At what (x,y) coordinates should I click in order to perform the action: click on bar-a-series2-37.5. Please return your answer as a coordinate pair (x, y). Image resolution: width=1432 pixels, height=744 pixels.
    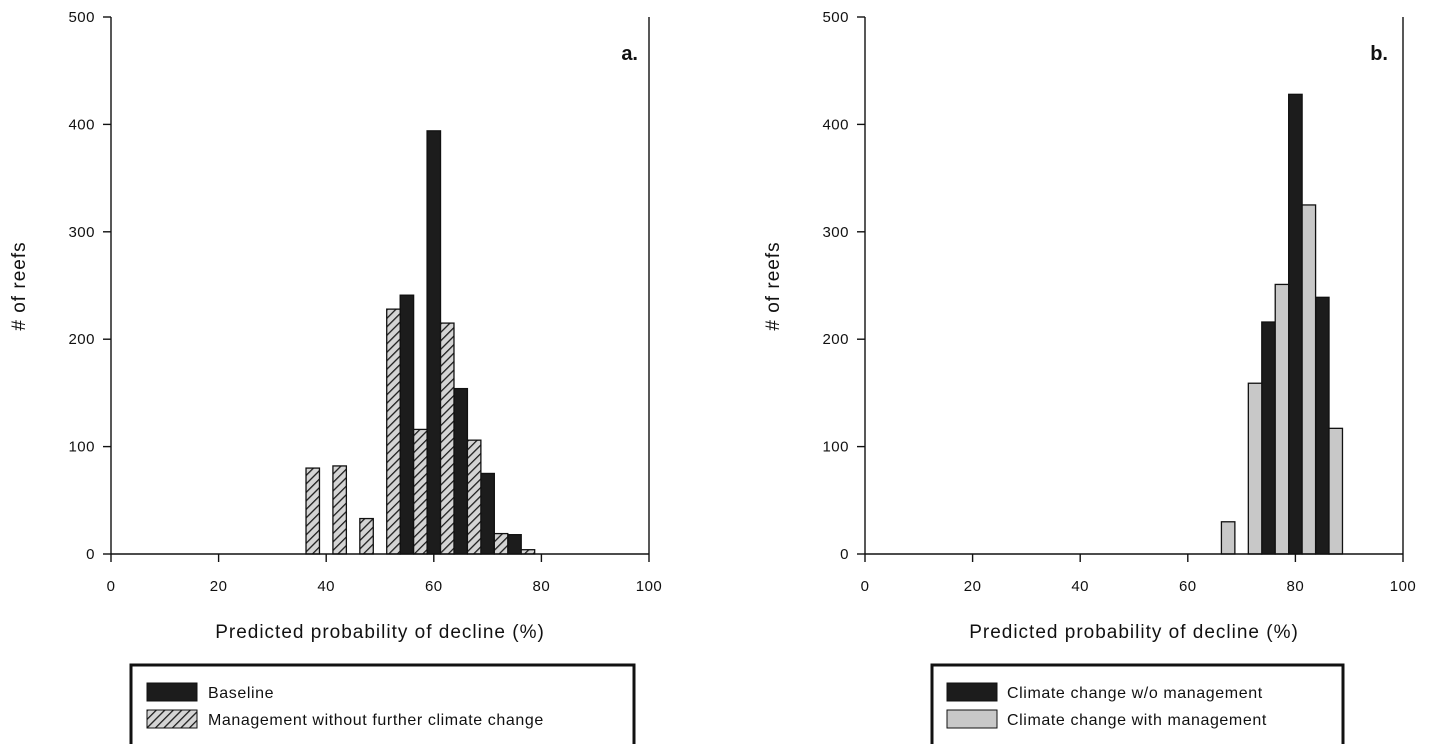
    Looking at the image, I should click on (313, 511).